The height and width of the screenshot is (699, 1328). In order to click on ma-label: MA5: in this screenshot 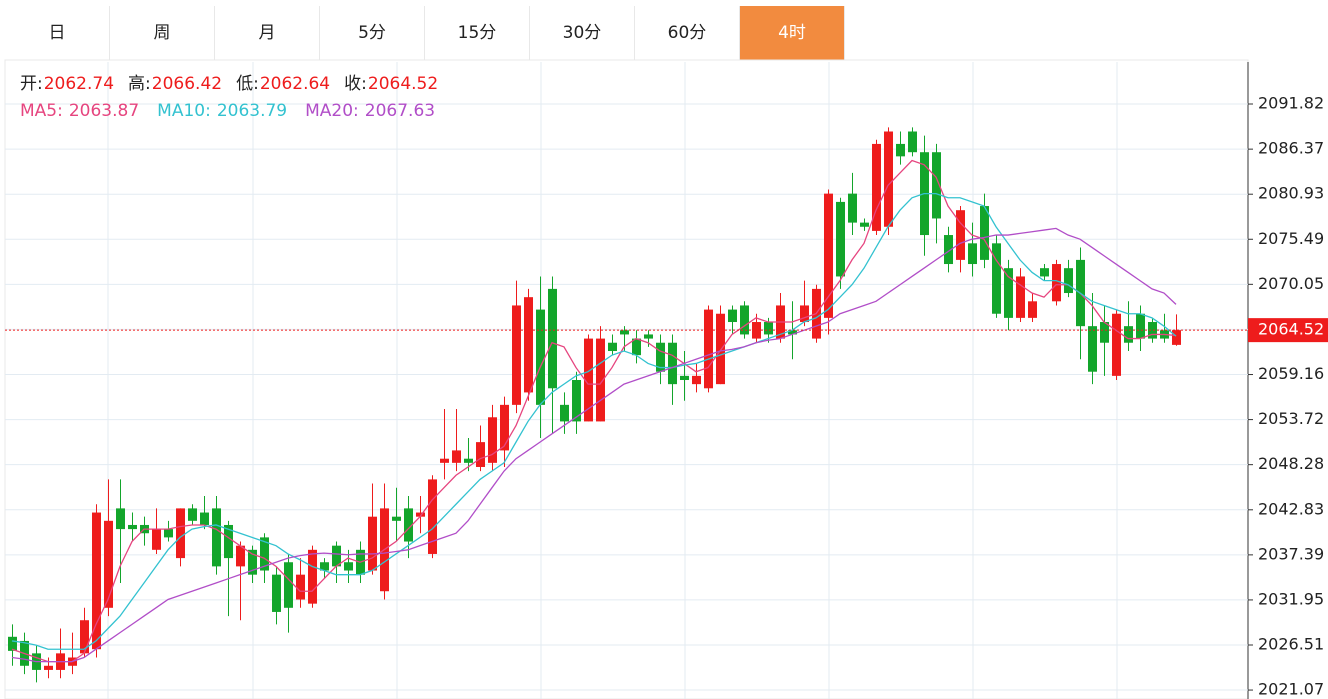, I will do `click(41, 111)`.